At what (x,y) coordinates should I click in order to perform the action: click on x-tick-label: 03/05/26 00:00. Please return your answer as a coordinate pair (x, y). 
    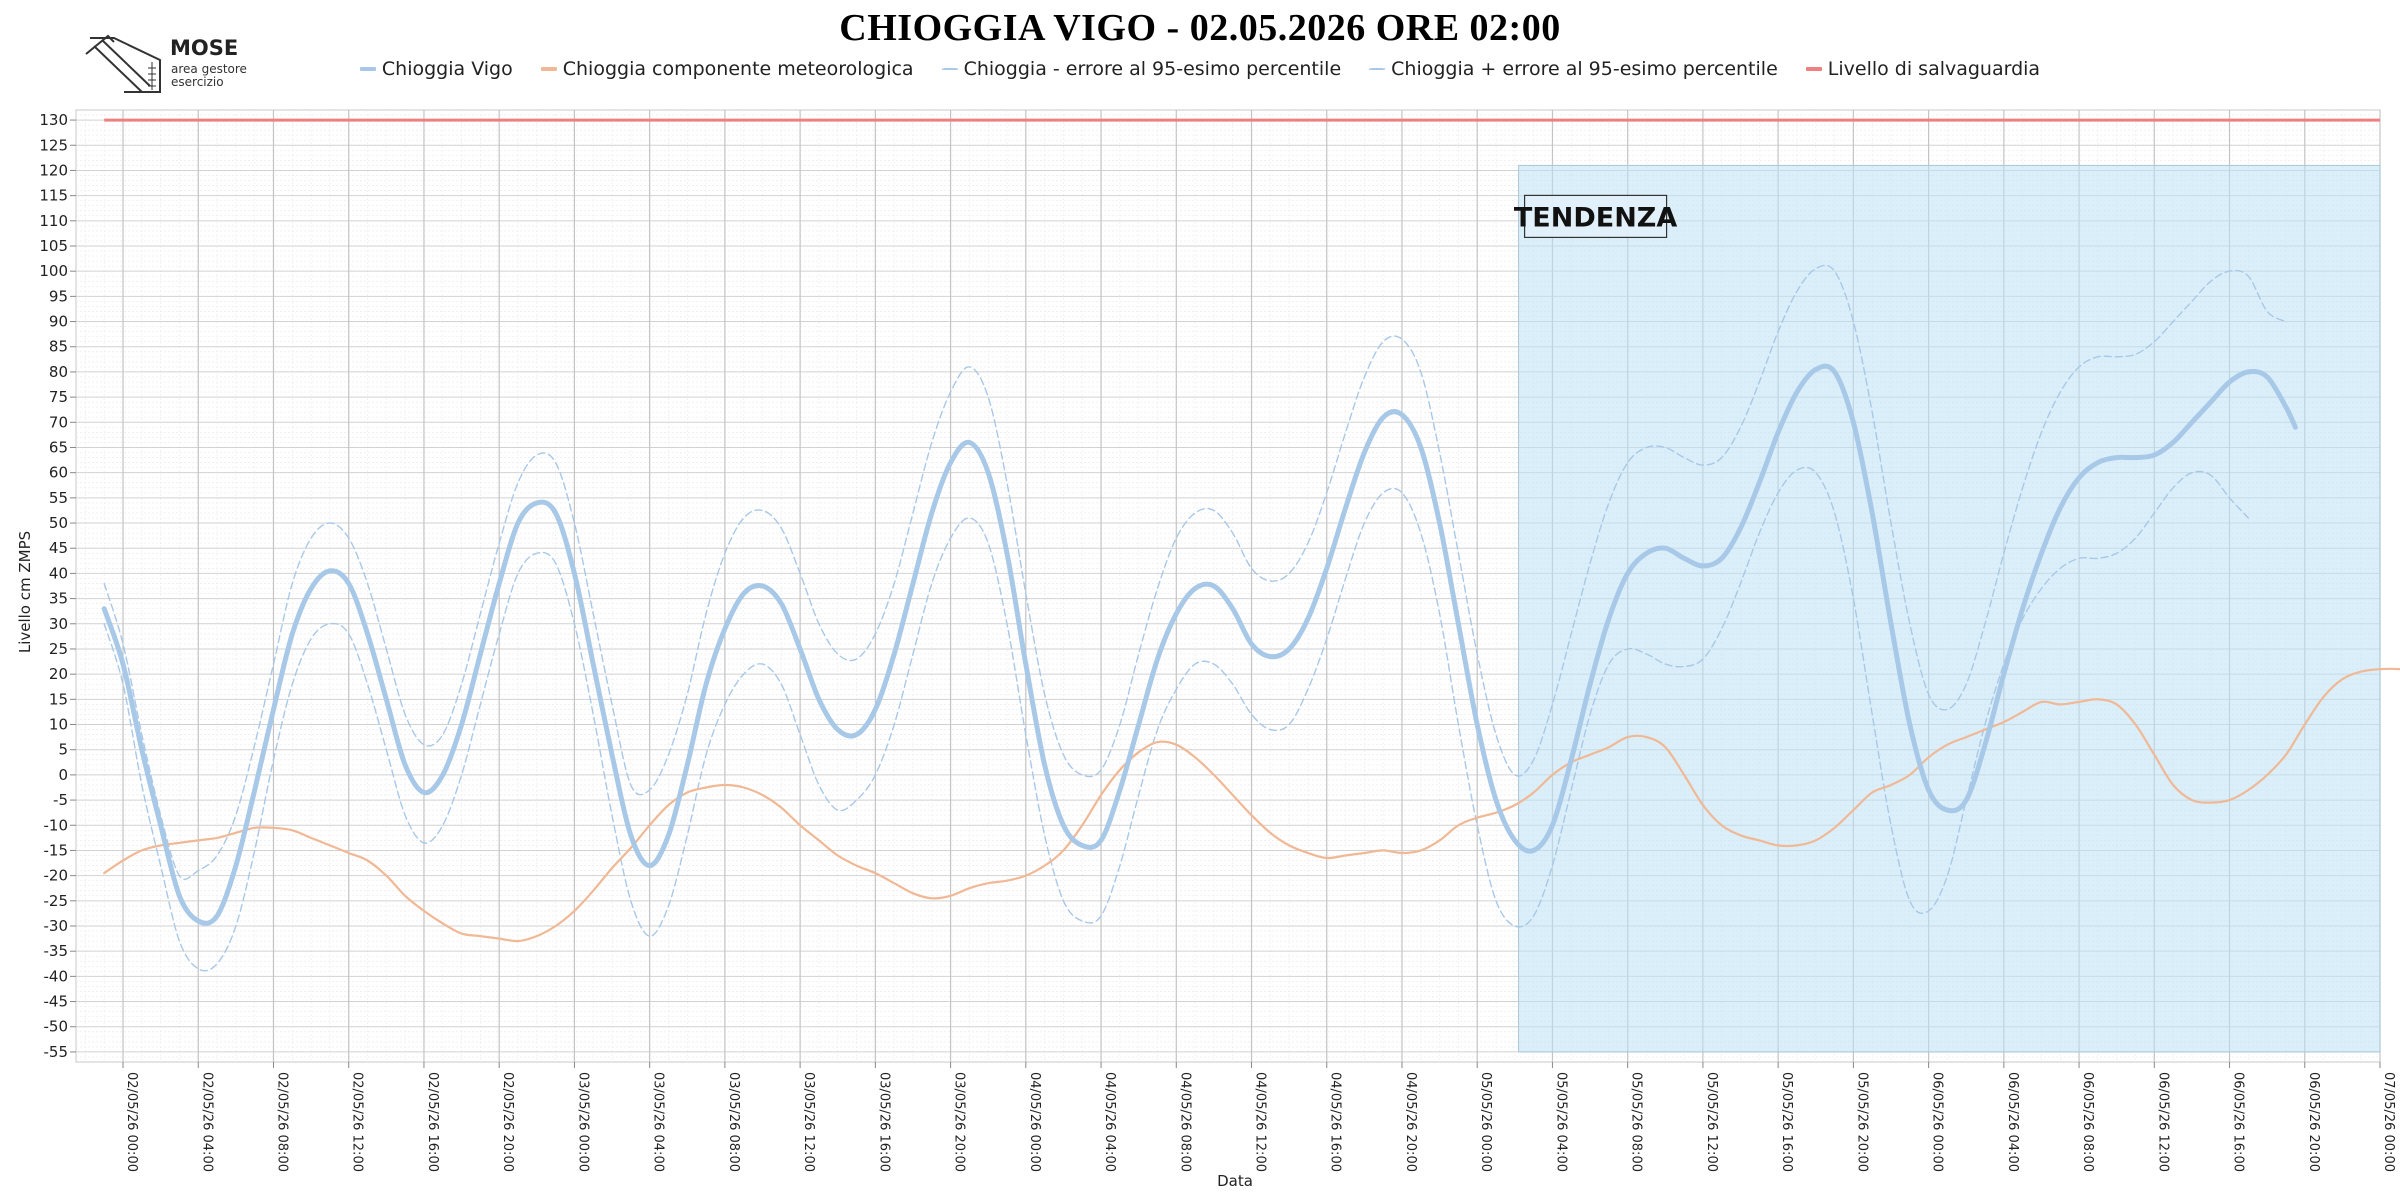
    Looking at the image, I should click on (582, 1122).